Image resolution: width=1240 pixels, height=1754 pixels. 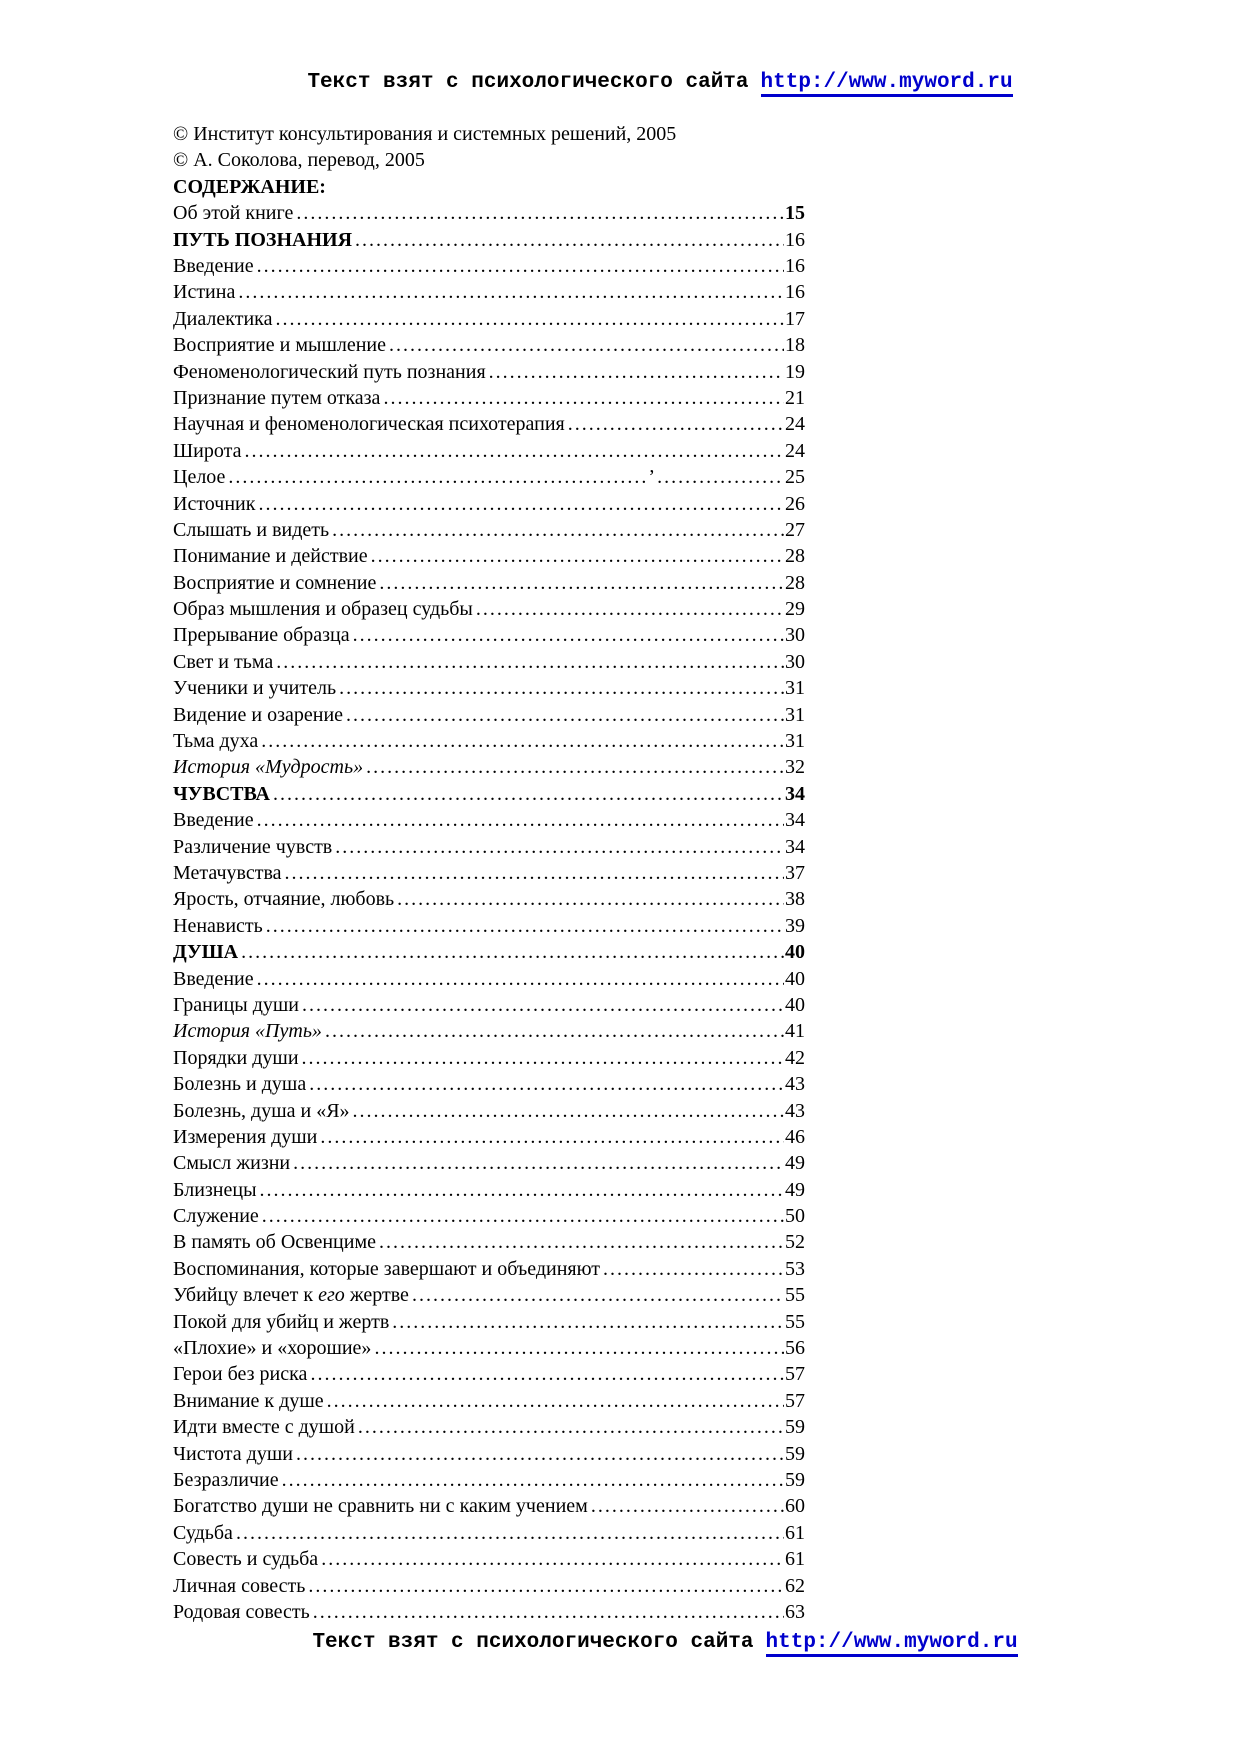 What do you see at coordinates (240, 1084) in the screenshot?
I see `toc-entry-label: Болезнь и душа` at bounding box center [240, 1084].